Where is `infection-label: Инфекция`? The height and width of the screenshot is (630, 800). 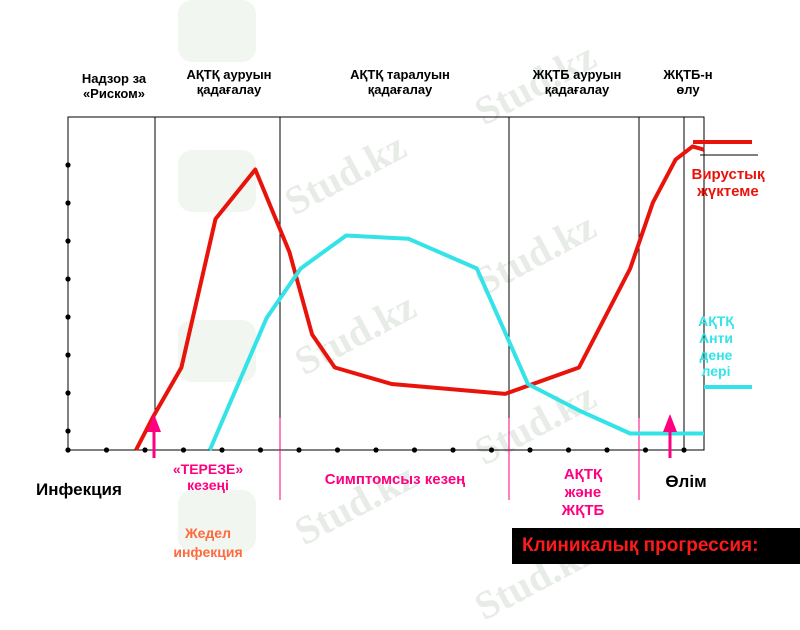
infection-label: Инфекция is located at coordinates (79, 489).